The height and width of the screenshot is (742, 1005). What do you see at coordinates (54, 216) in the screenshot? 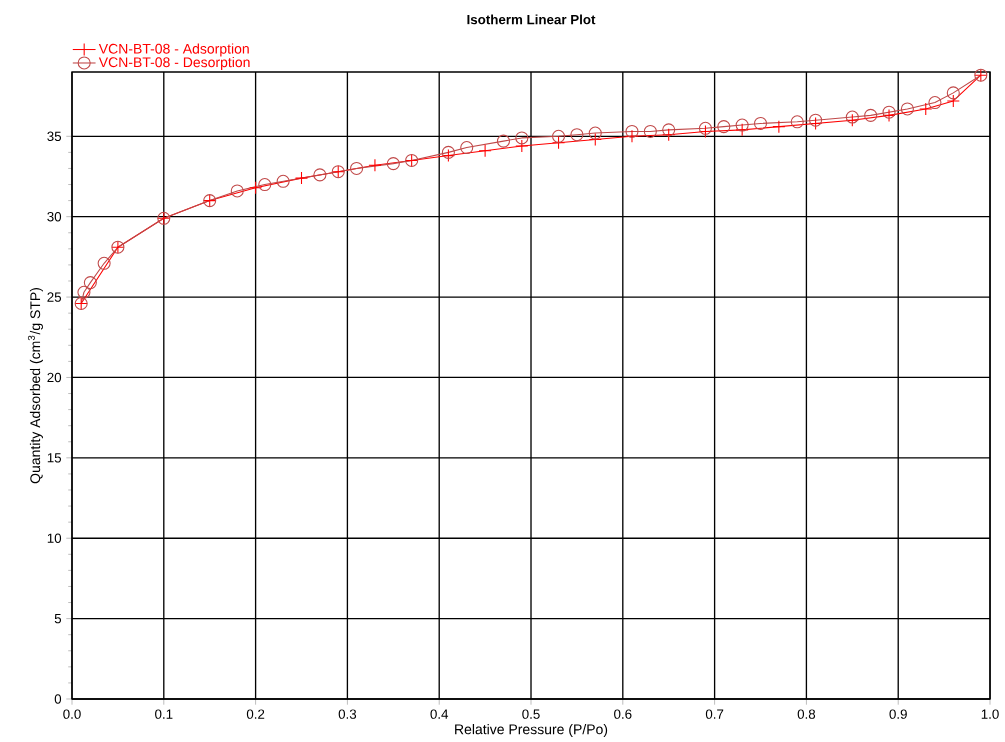
I see `y-tick-label: 30` at bounding box center [54, 216].